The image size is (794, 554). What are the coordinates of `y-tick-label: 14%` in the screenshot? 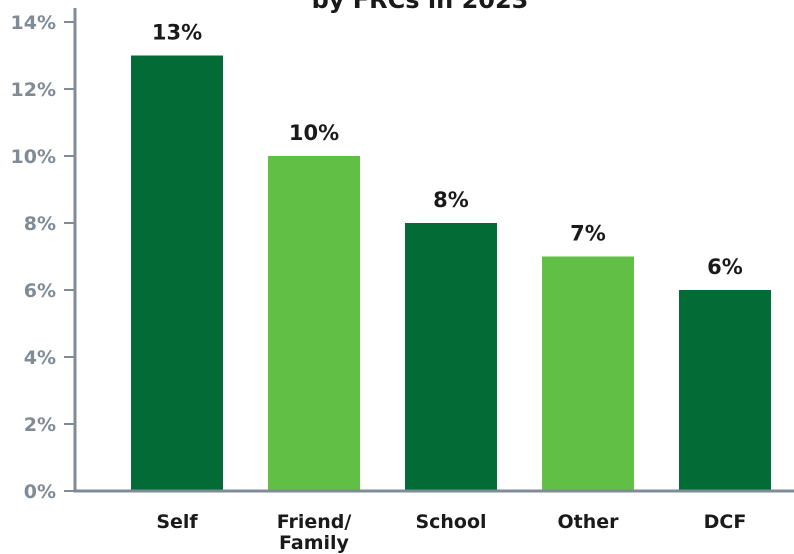 It's located at (33, 23).